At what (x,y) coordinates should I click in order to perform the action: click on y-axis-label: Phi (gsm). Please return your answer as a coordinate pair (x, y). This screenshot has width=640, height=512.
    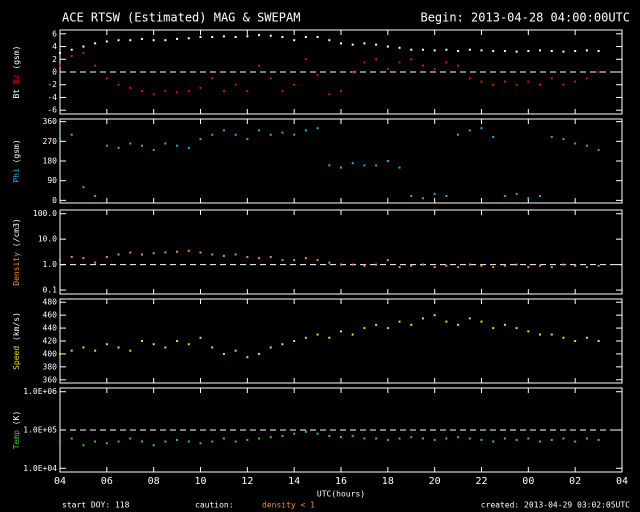
    Looking at the image, I should click on (16, 160).